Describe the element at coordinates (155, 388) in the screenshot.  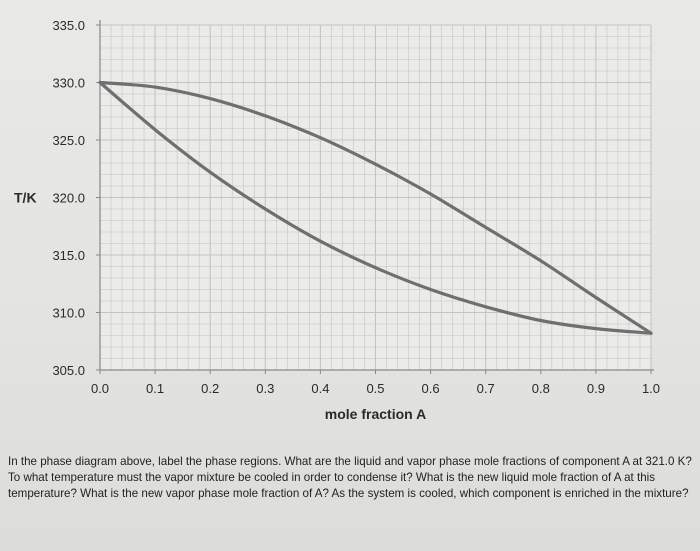
I see `x-tick-label: 0.1` at that location.